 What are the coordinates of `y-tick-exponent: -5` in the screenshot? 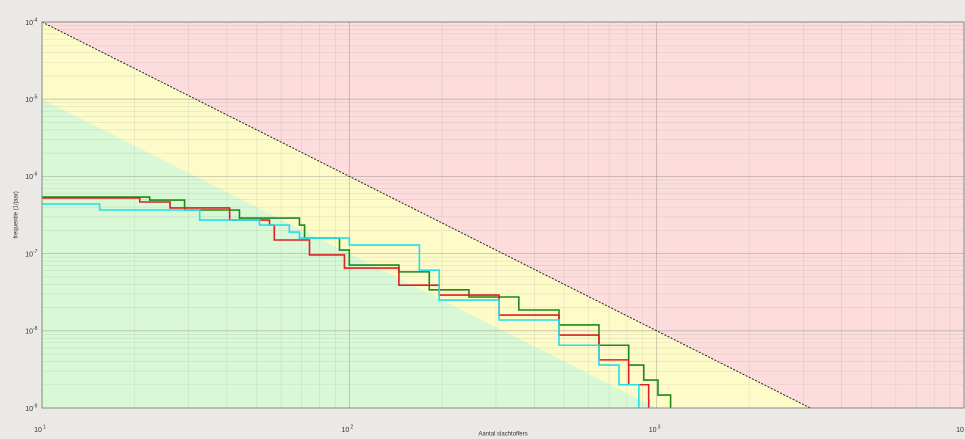 It's located at (35, 98).